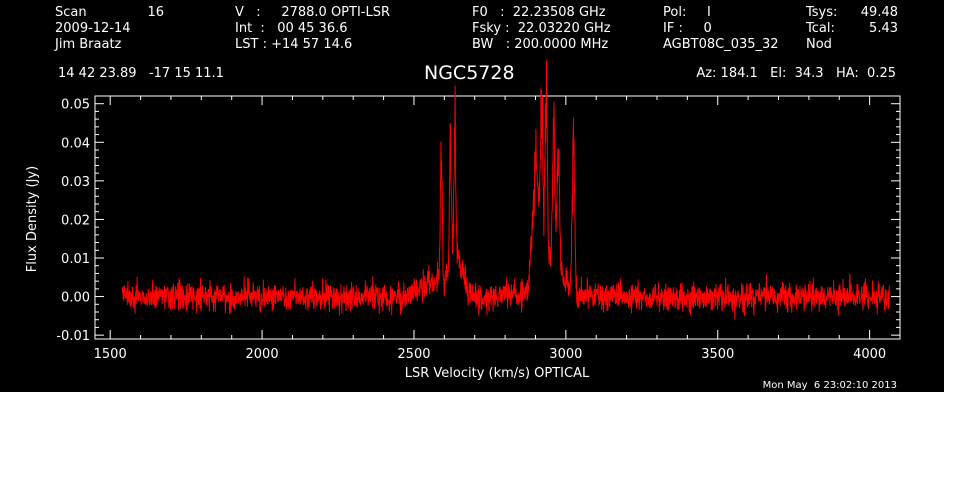 The height and width of the screenshot is (490, 962). Describe the element at coordinates (541, 28) in the screenshot. I see `sky-frequency: Fsky : 22.03220 GHz` at that location.